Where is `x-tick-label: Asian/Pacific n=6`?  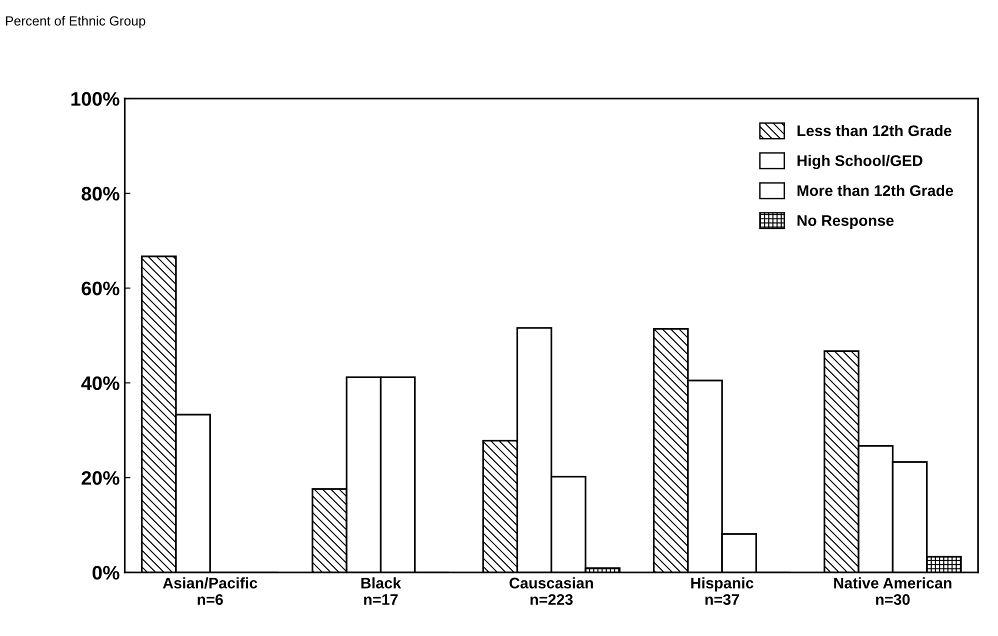
x-tick-label: Asian/Pacific n=6 is located at coordinates (210, 591).